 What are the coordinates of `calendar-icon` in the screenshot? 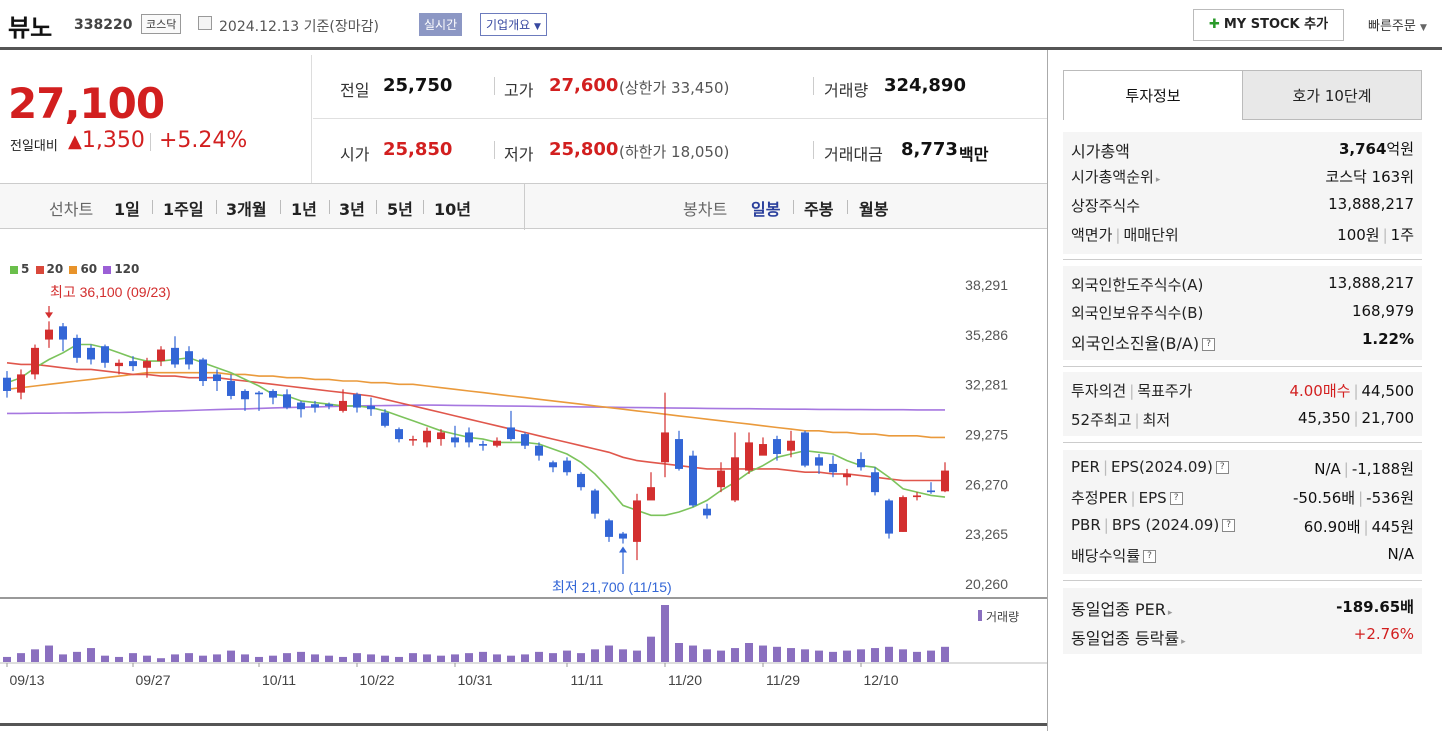 It's located at (205, 23).